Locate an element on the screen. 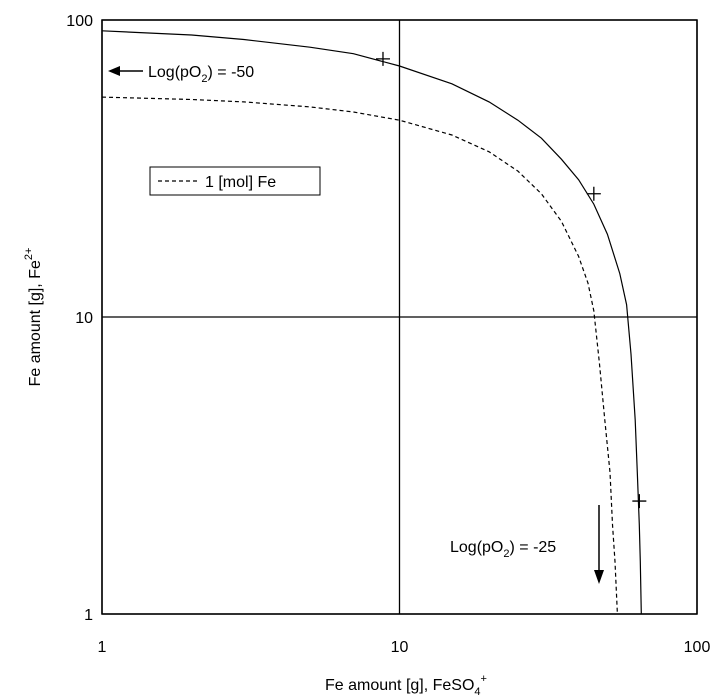 The width and height of the screenshot is (716, 697). legend-box is located at coordinates (235, 181).